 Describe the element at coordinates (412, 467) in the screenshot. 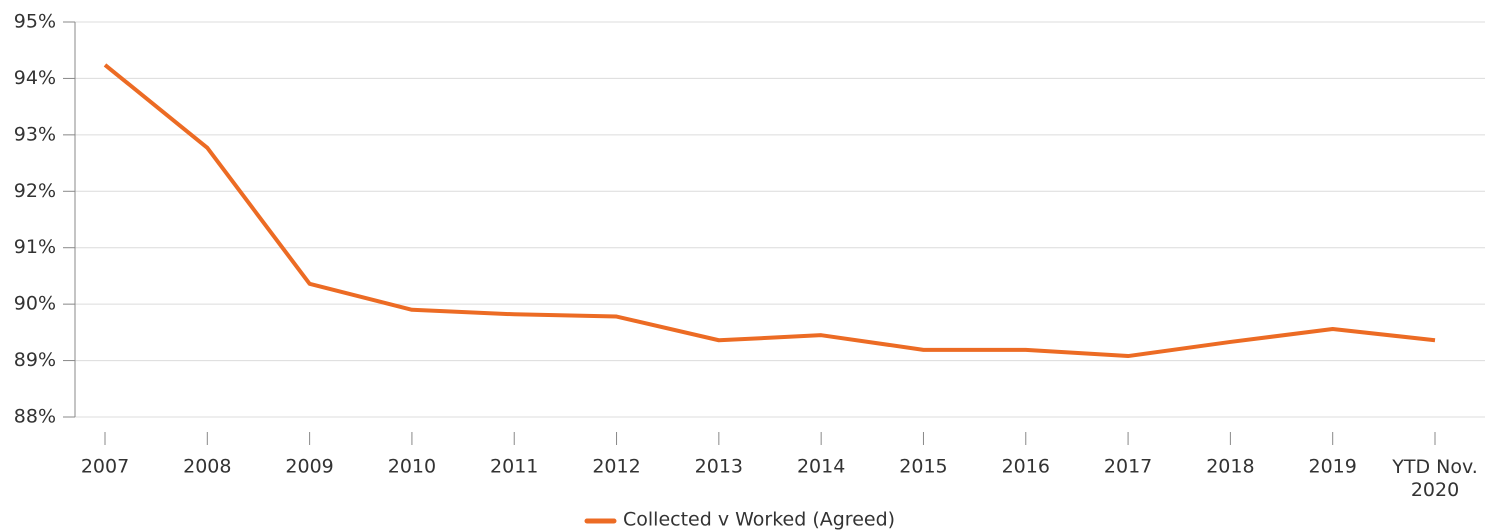

I see `x-tick-label: 2010` at that location.